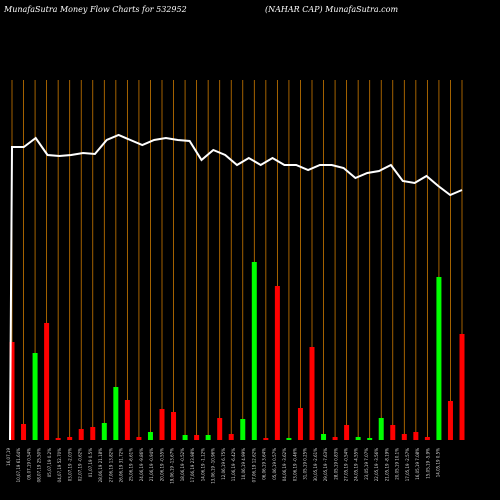  Describe the element at coordinates (325, 464) in the screenshot. I see `x-tick-label: 29,05,19 -7.63%` at that location.